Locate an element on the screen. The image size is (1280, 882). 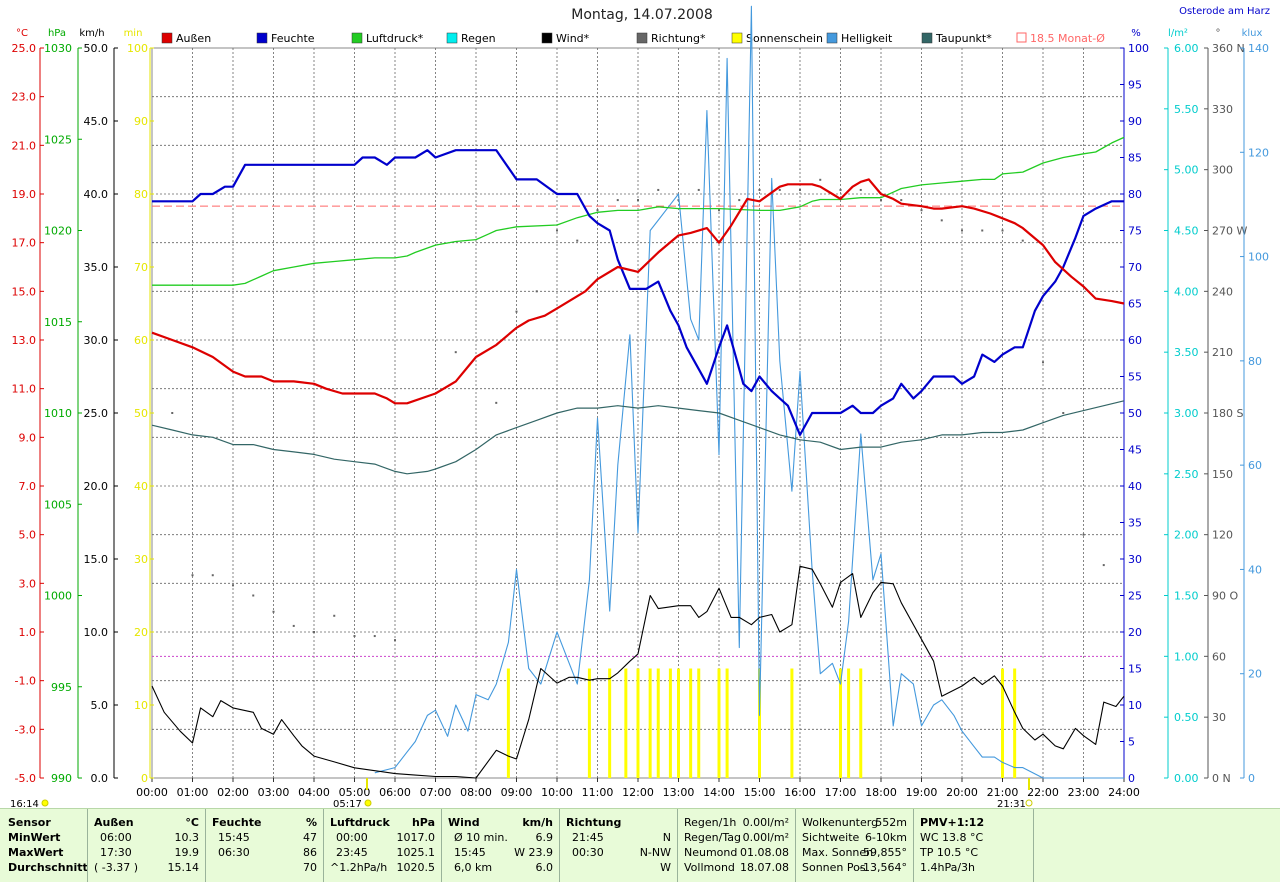
kmh-unit-label: km/h is located at coordinates (91, 33).